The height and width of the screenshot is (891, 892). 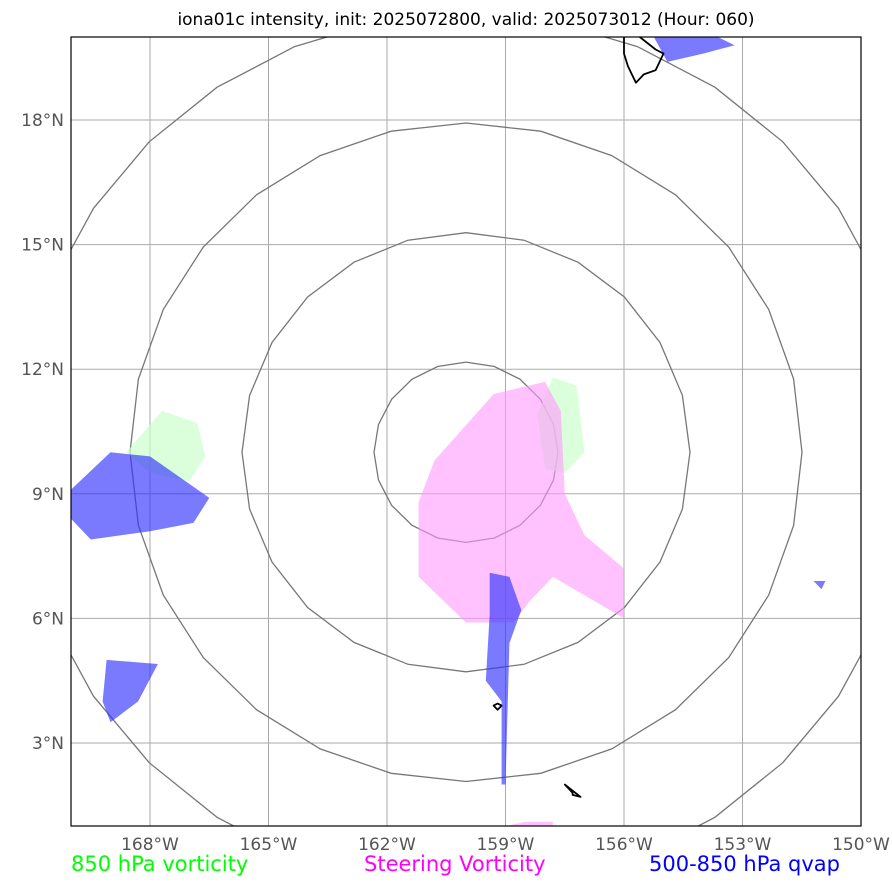 What do you see at coordinates (744, 864) in the screenshot?
I see `legend-qvap: 500-850 hPa qvap` at bounding box center [744, 864].